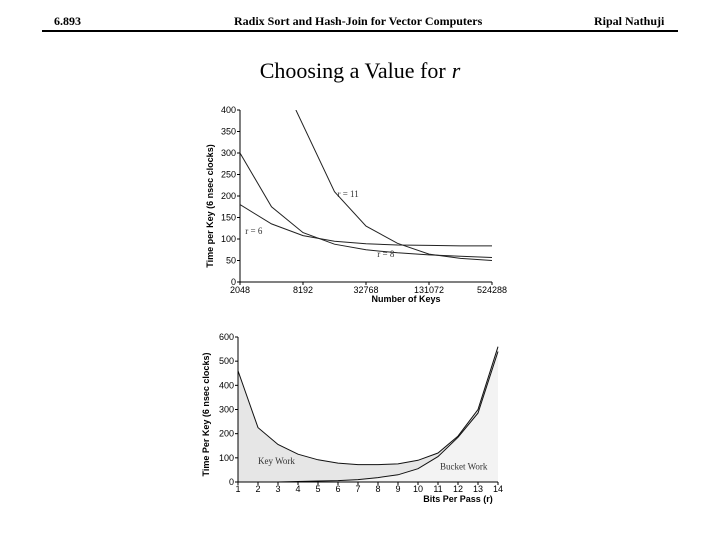 This screenshot has height=540, width=720. Describe the element at coordinates (254, 231) in the screenshot. I see `series-label: r = 6` at that location.